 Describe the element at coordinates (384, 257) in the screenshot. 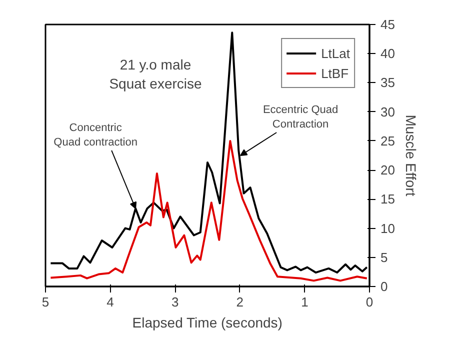

I see `y-tick-label: 5` at that location.